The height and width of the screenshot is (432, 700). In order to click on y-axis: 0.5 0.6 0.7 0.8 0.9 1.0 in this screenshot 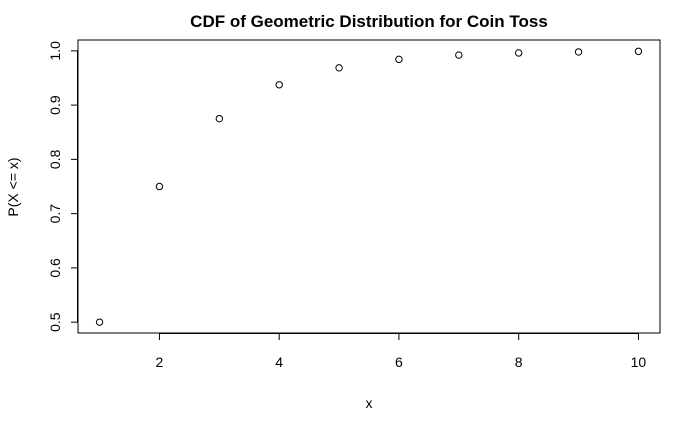, I will do `click(62, 186)`.